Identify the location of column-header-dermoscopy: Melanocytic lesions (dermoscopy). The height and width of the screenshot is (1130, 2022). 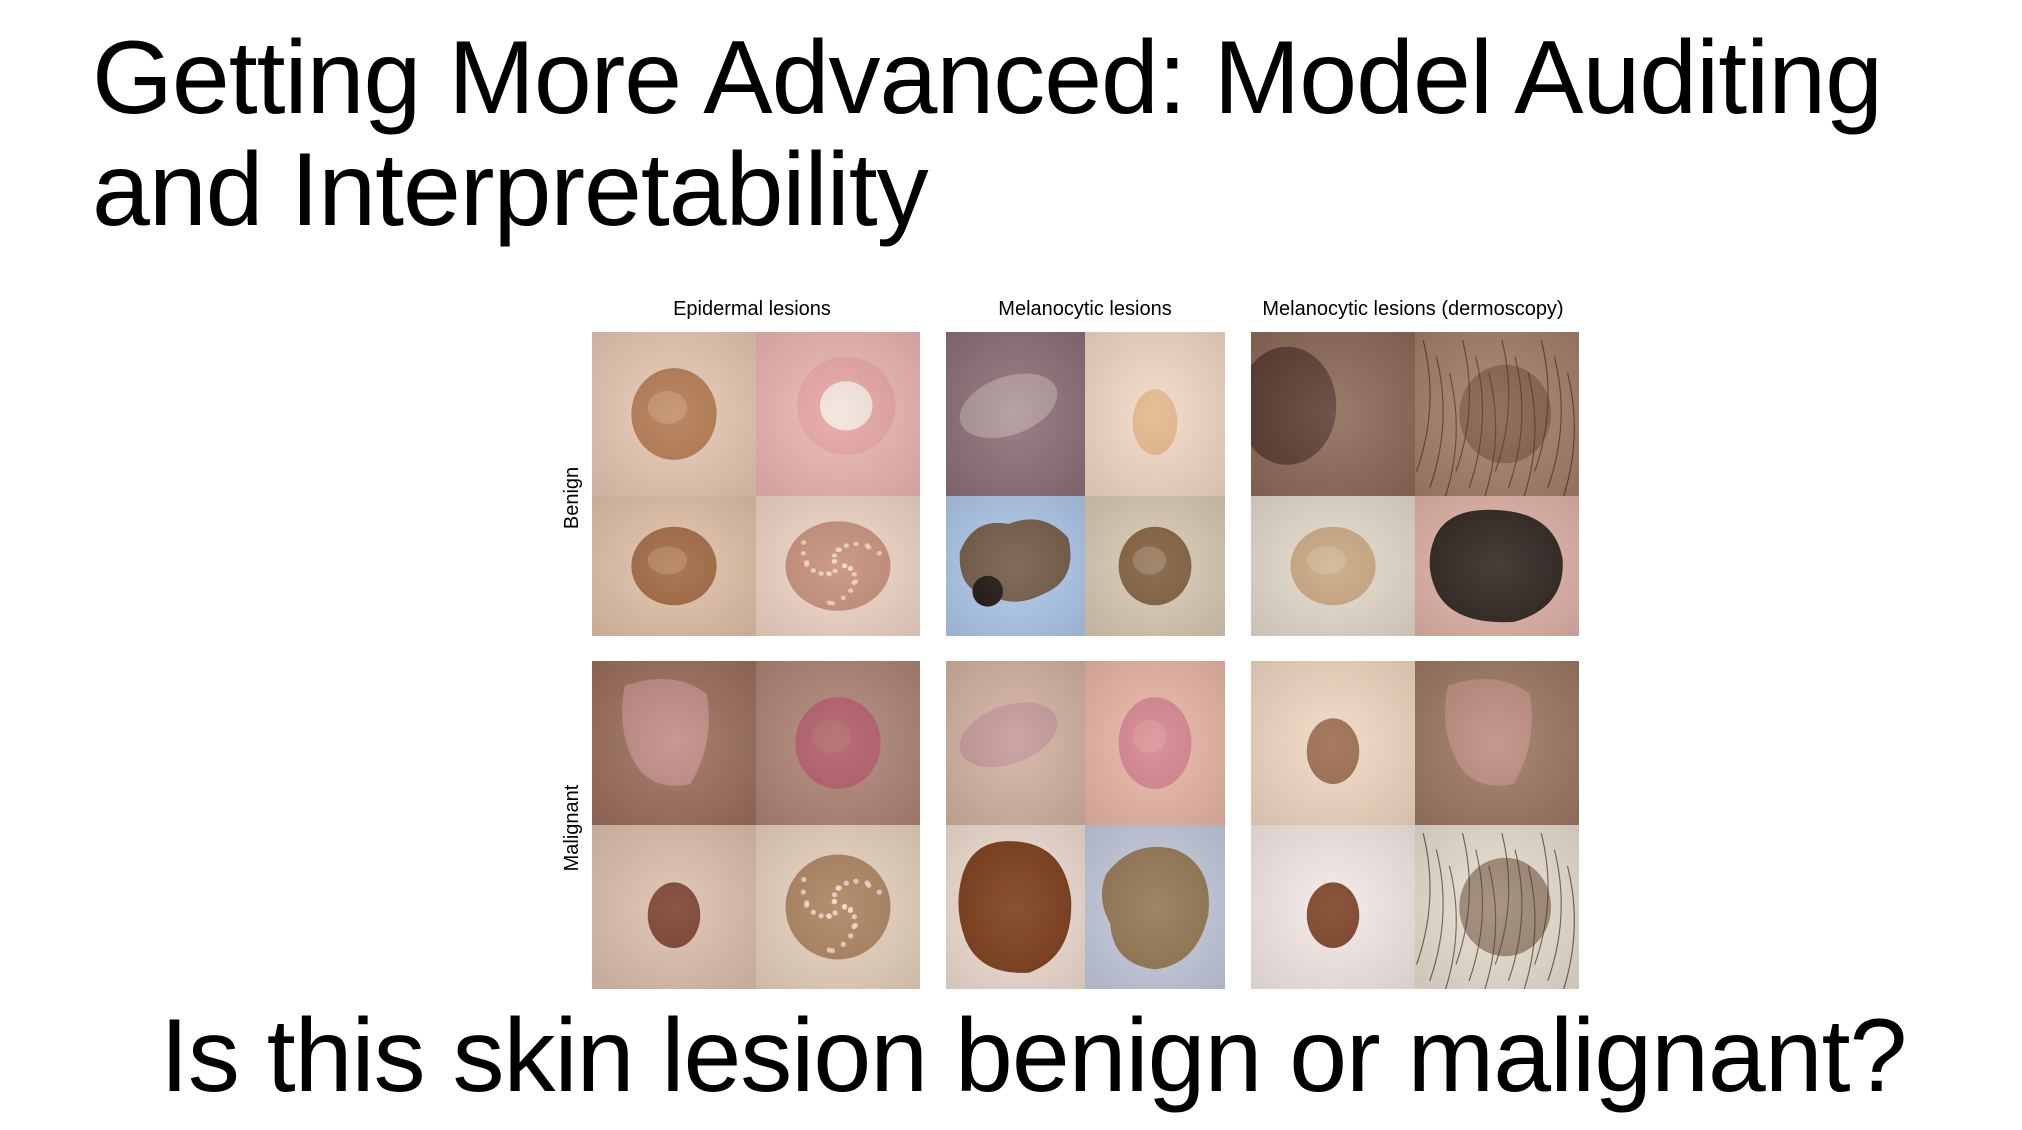
(1413, 309).